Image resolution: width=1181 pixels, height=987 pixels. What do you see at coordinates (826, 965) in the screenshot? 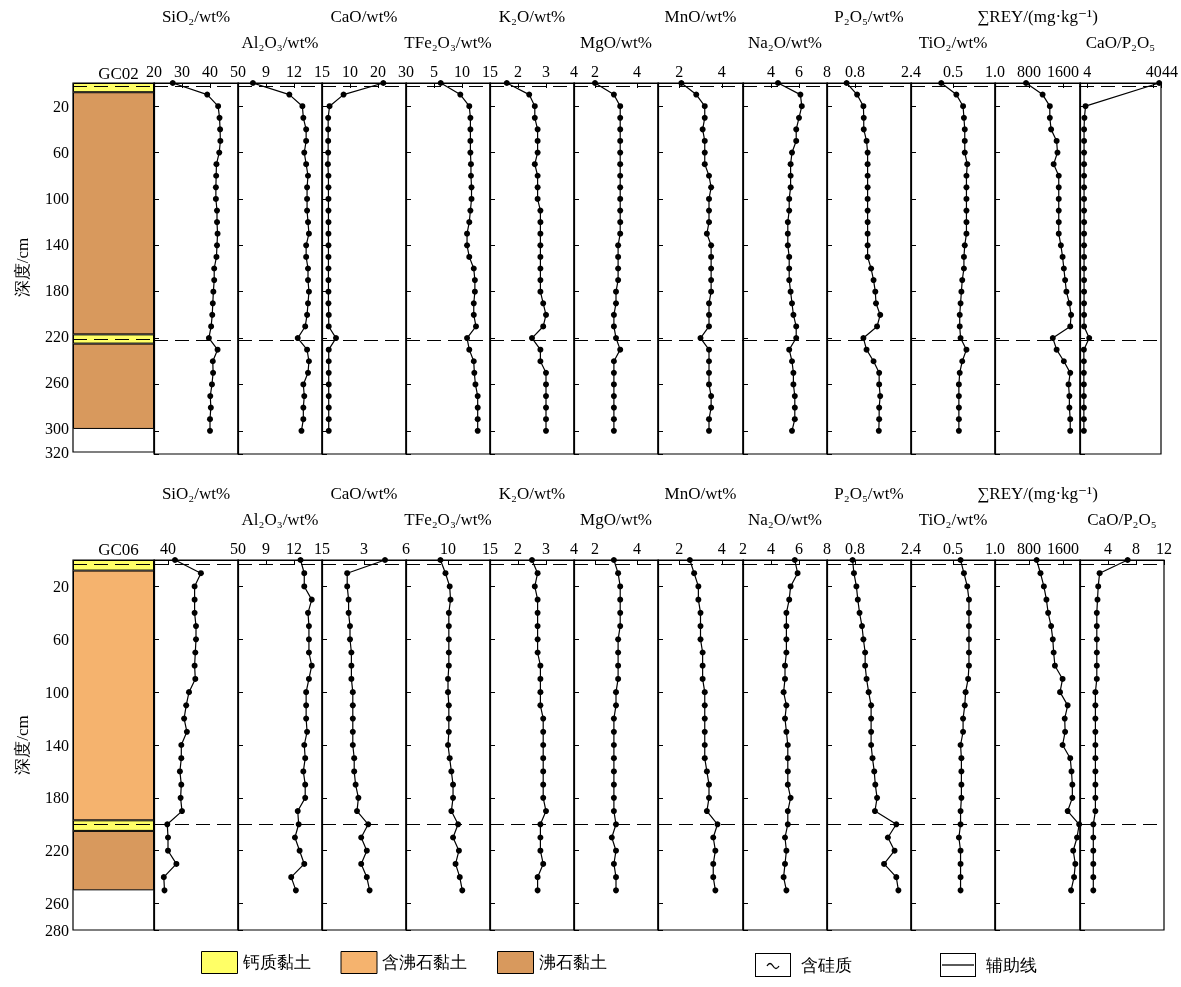
I see `text: 含硅质` at bounding box center [826, 965].